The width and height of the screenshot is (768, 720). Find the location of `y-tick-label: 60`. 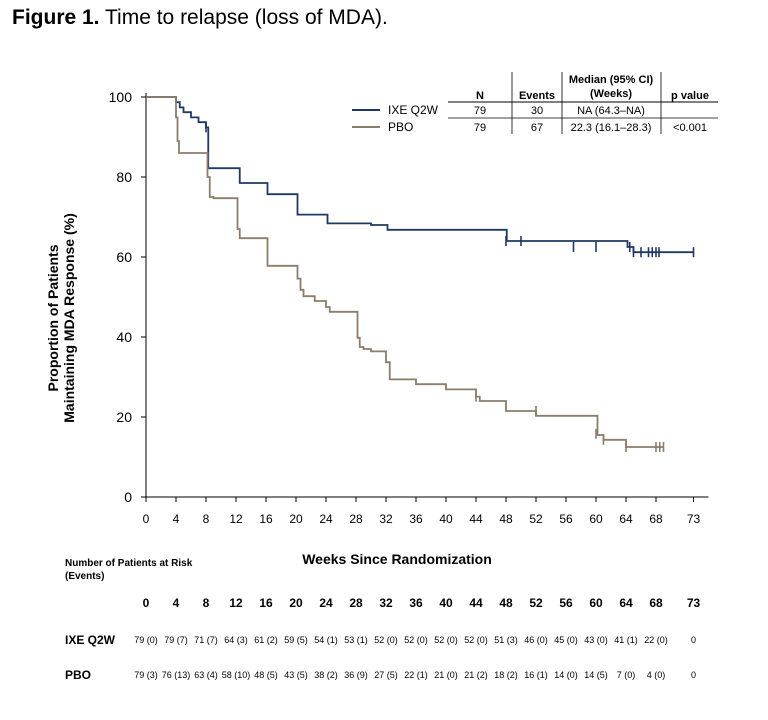

y-tick-label: 60 is located at coordinates (124, 257).